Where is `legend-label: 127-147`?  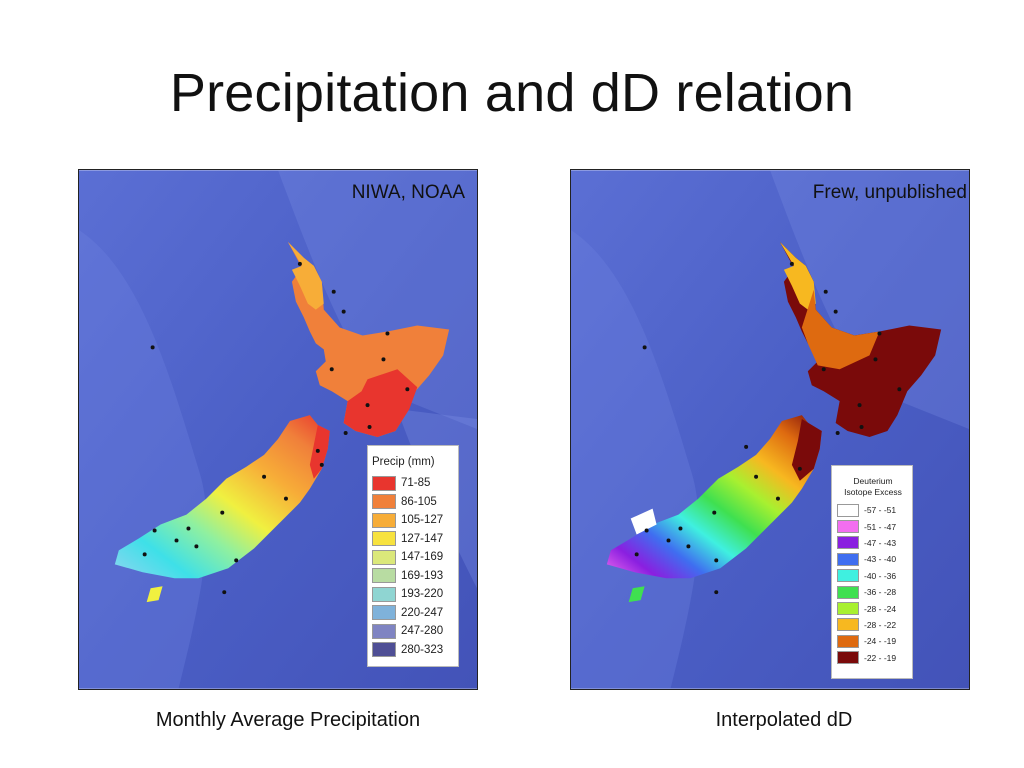 legend-label: 127-147 is located at coordinates (422, 538).